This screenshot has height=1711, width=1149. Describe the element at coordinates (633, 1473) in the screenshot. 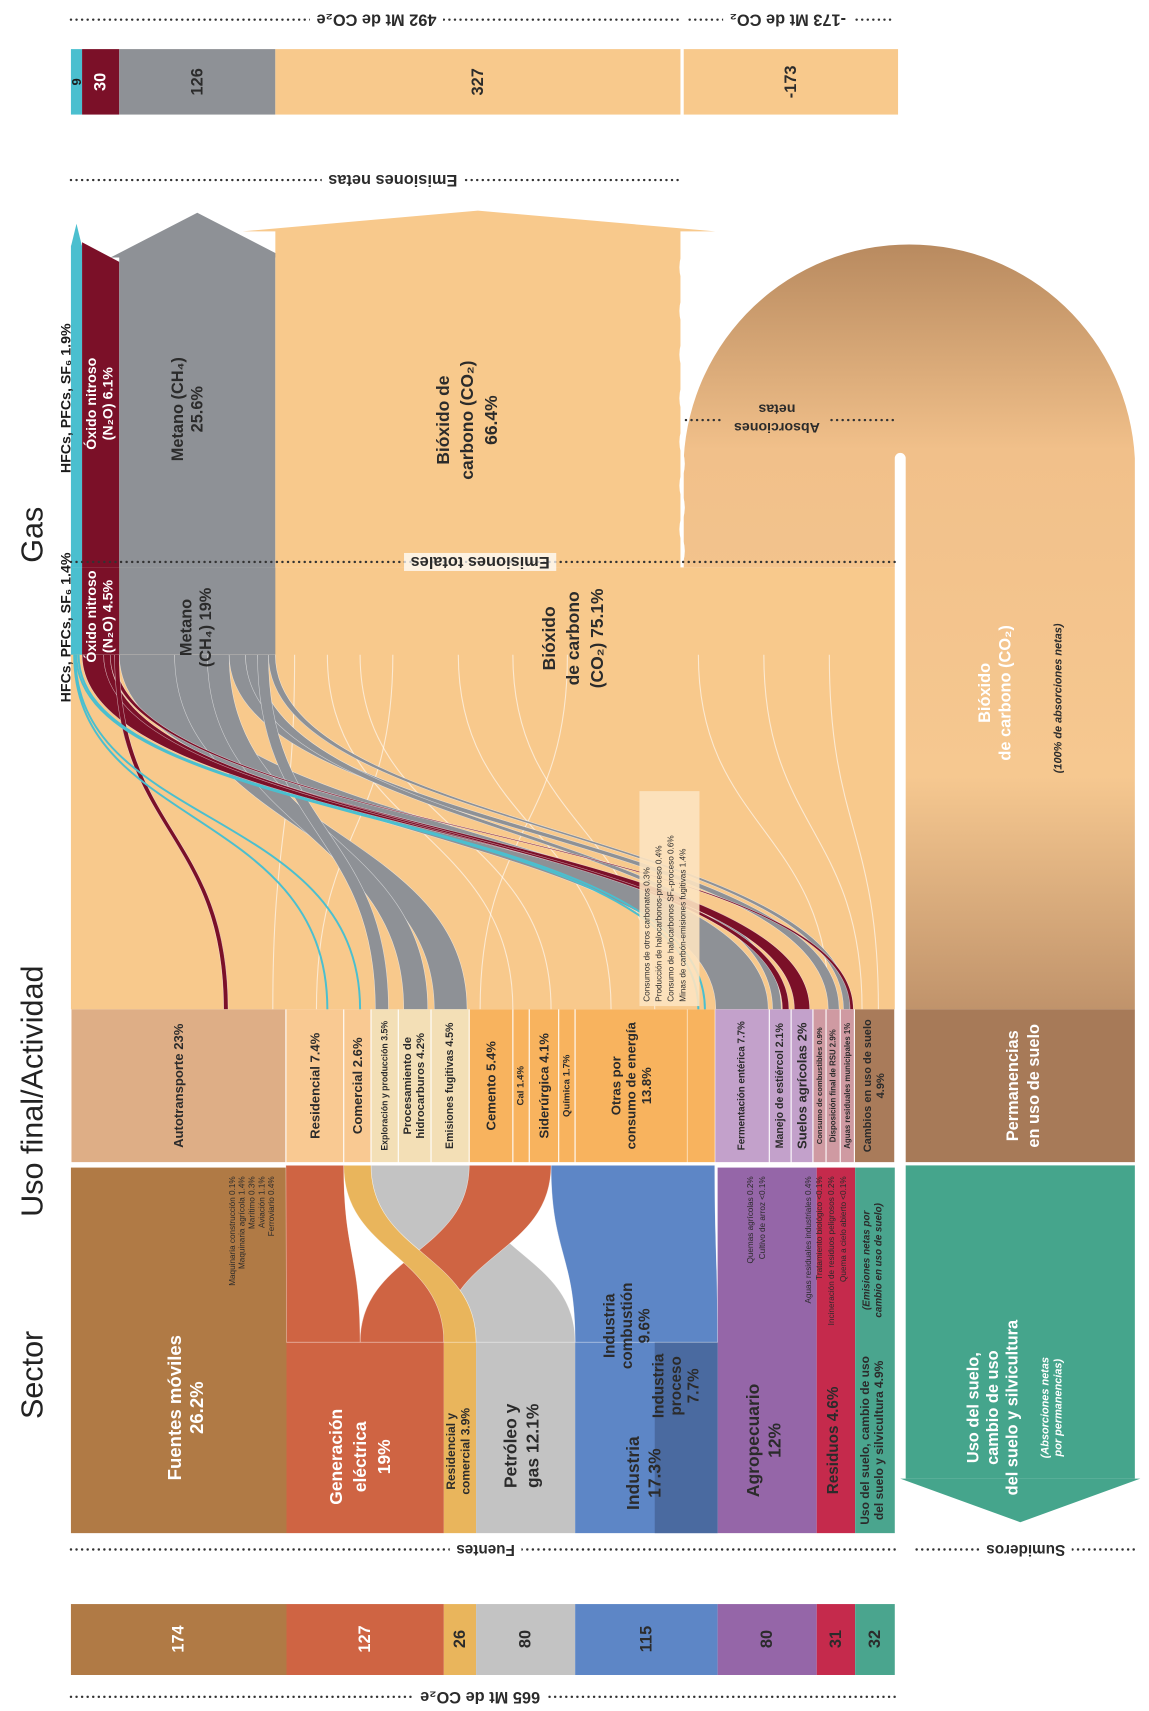

I see `sector-label: Industria` at that location.